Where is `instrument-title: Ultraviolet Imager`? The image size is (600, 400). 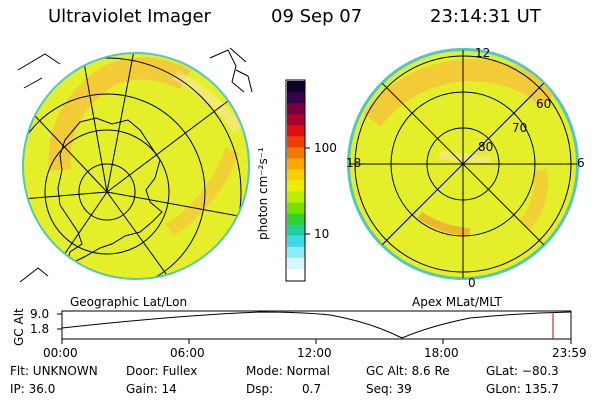
instrument-title: Ultraviolet Imager is located at coordinates (129, 16).